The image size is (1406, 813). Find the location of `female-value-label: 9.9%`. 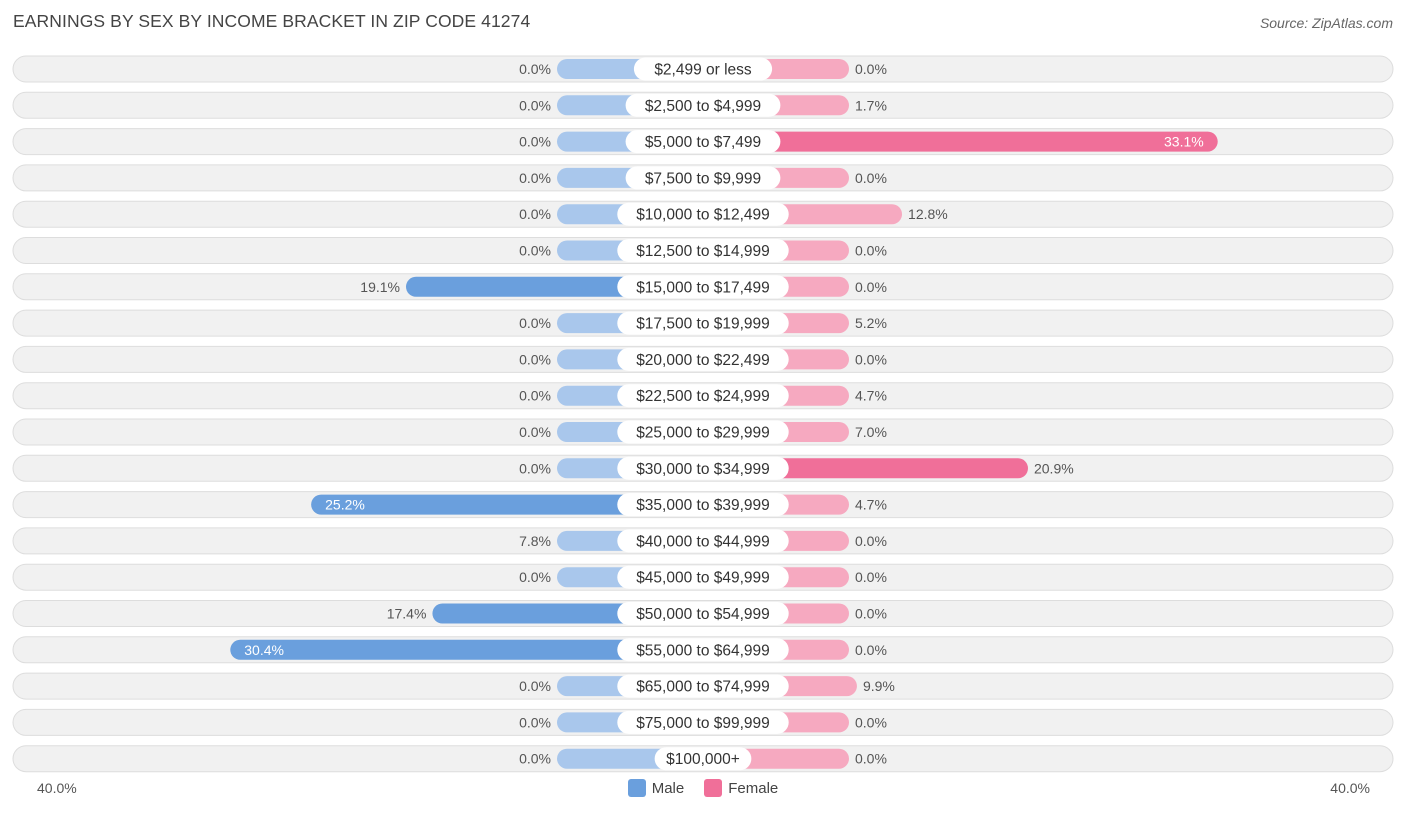

female-value-label: 9.9% is located at coordinates (879, 686).